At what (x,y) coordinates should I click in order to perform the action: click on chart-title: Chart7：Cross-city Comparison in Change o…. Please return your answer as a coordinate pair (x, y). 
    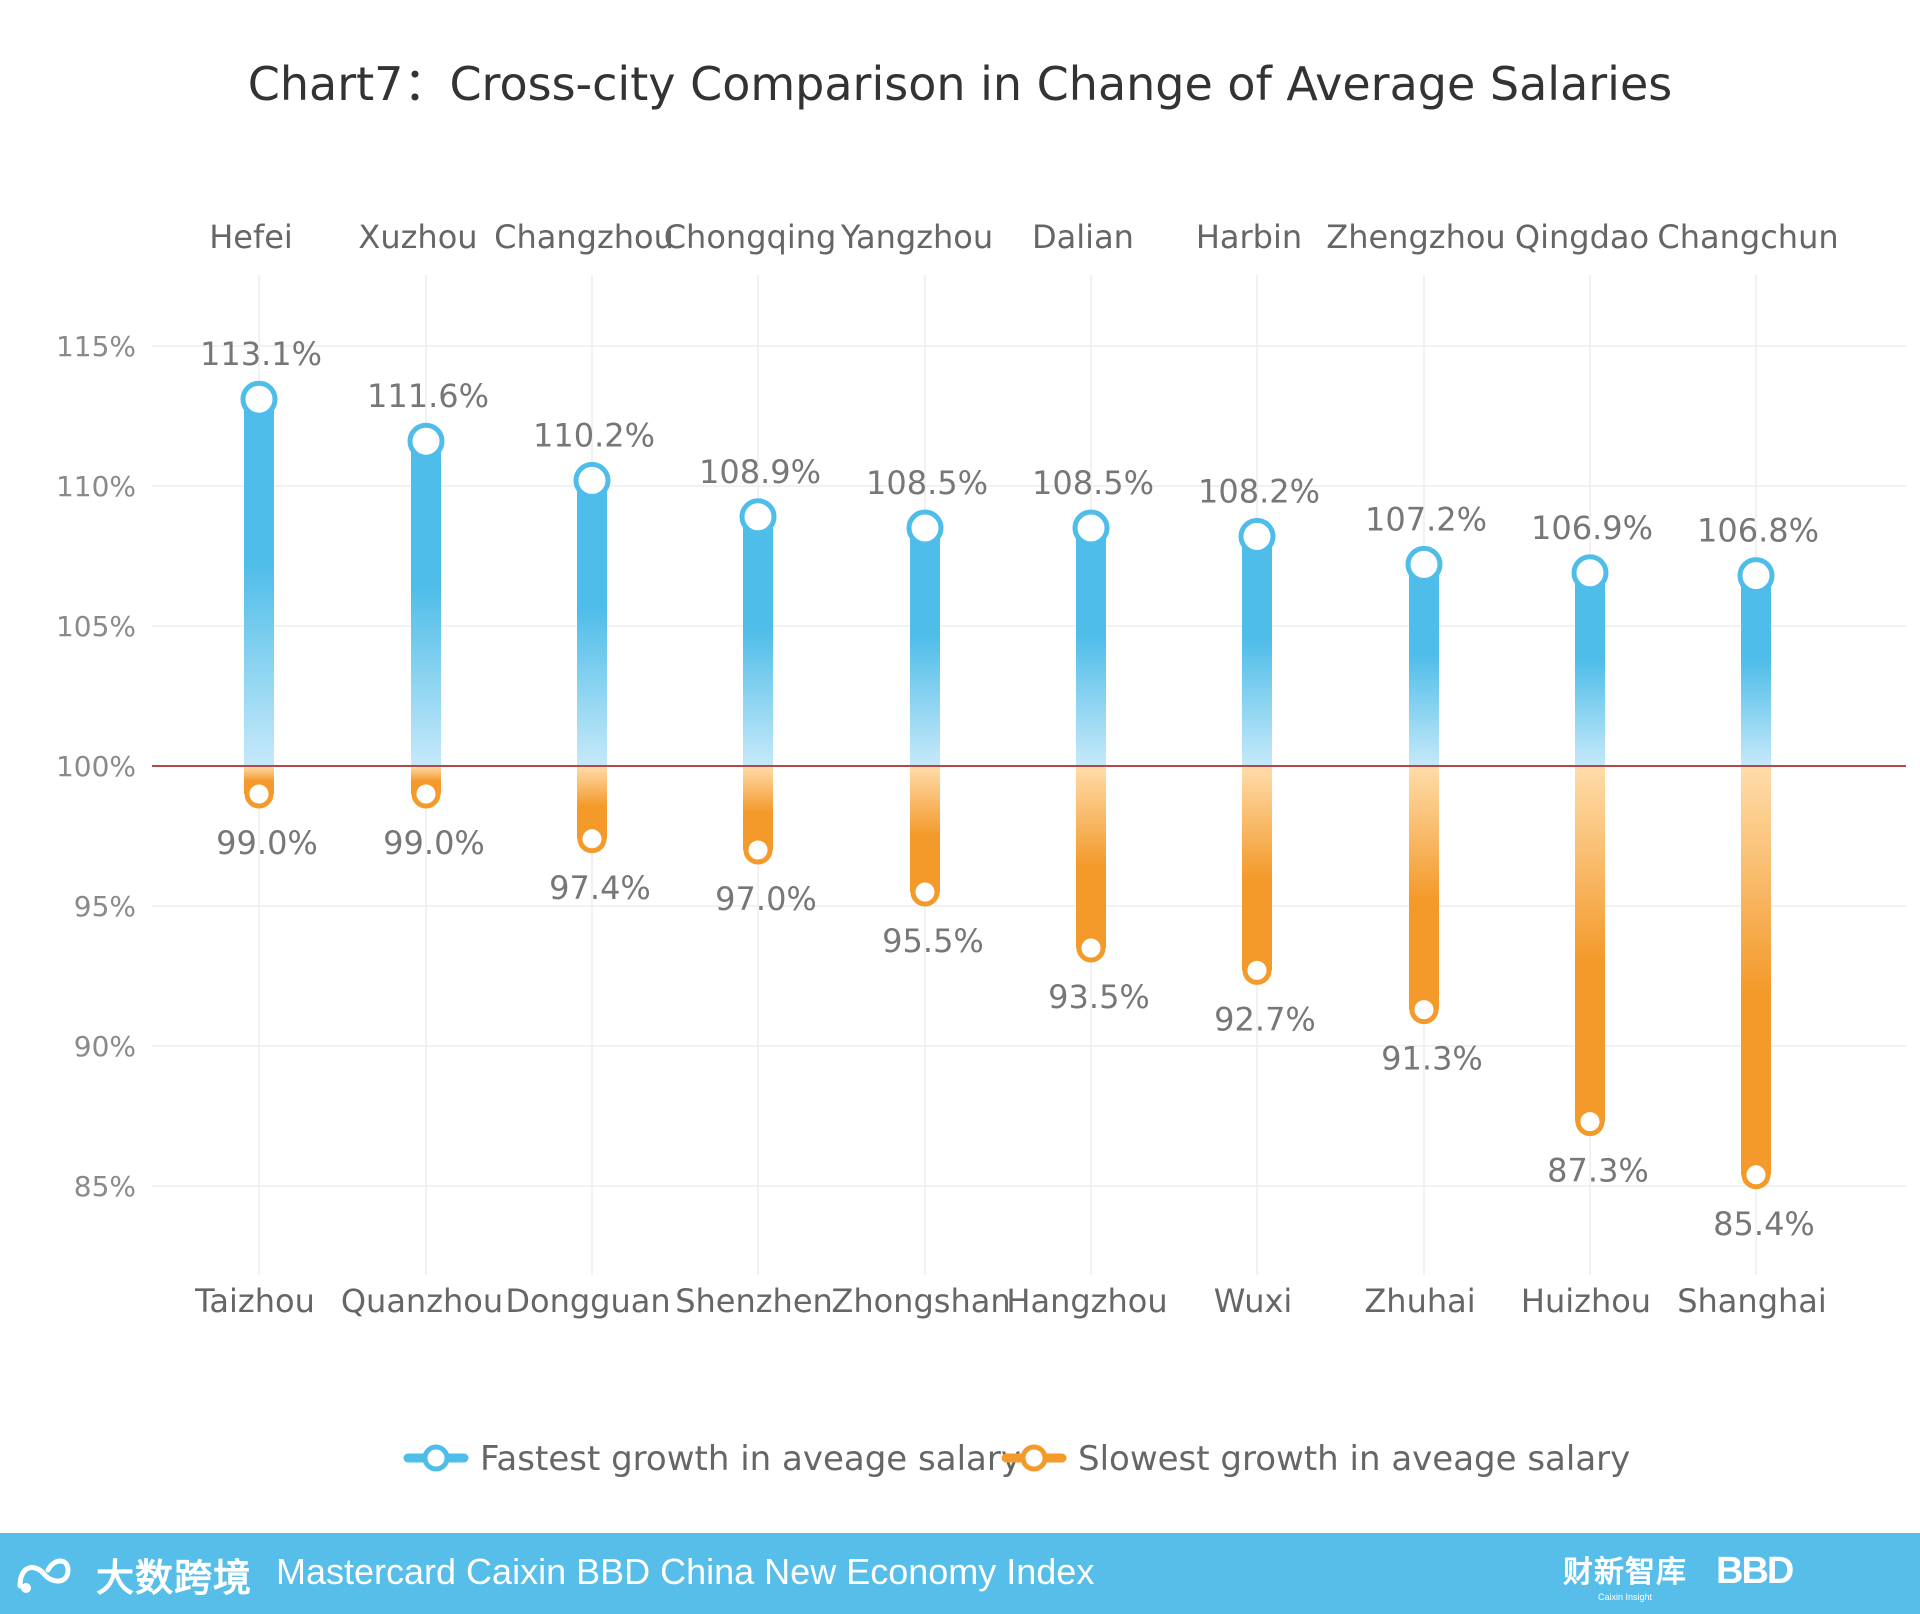
    Looking at the image, I should click on (960, 84).